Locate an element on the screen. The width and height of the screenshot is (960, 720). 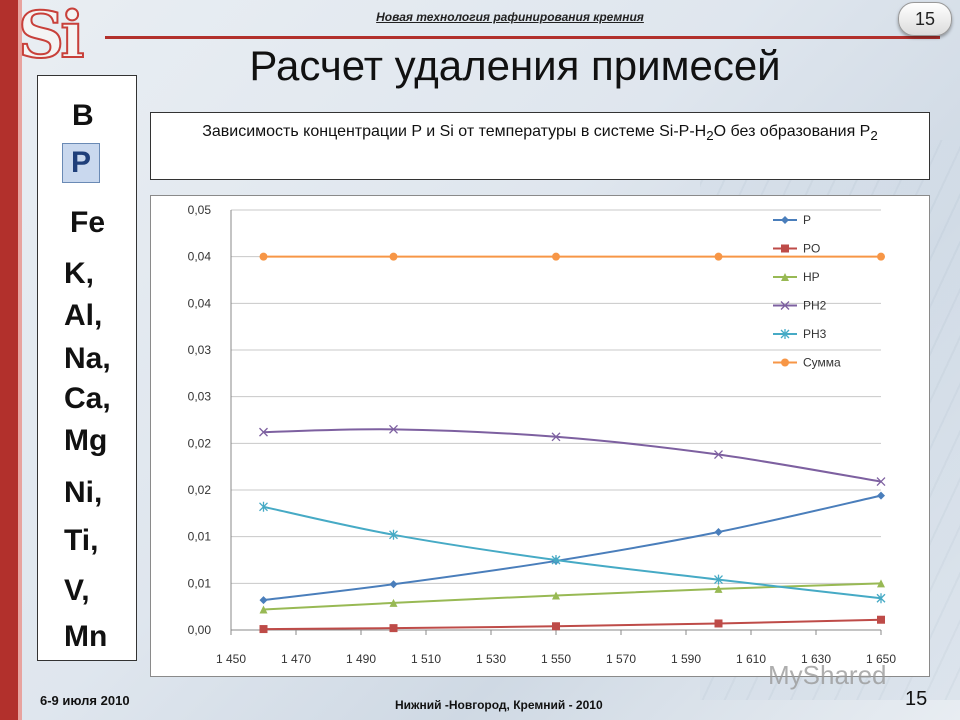
header-subtitle: Новая технология рафинирования кремния is located at coordinates (510, 17).